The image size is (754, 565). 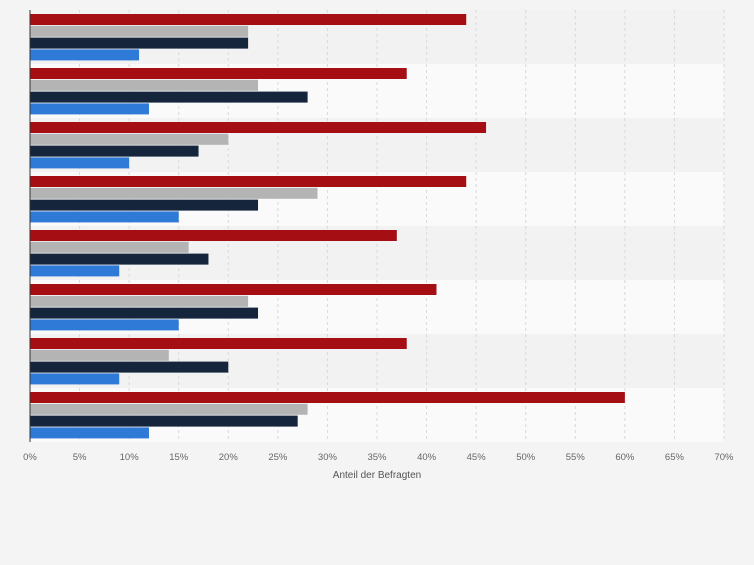 I want to click on x-tick-label: 15%, so click(x=179, y=457).